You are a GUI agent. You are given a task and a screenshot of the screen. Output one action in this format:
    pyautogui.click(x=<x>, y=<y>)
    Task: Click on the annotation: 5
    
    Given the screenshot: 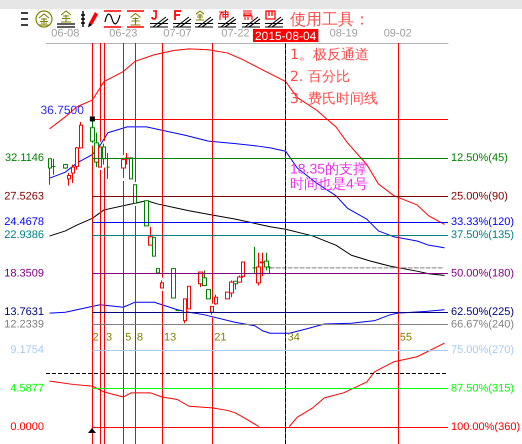 What is the action you would take?
    pyautogui.click(x=128, y=337)
    